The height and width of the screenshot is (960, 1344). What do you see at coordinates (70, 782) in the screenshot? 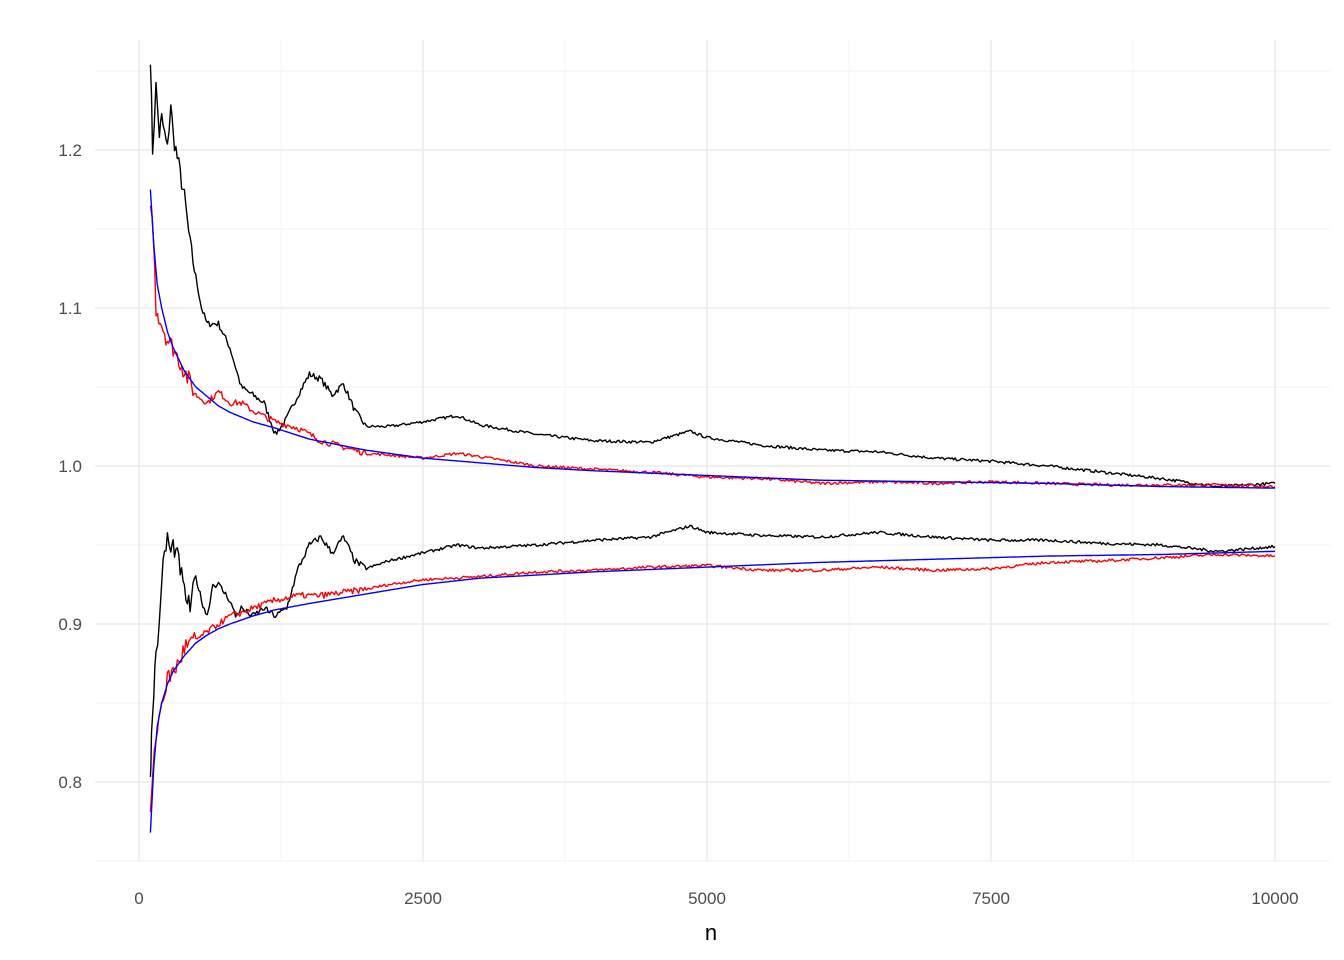
I see `y-tick-label: 0.8` at bounding box center [70, 782].